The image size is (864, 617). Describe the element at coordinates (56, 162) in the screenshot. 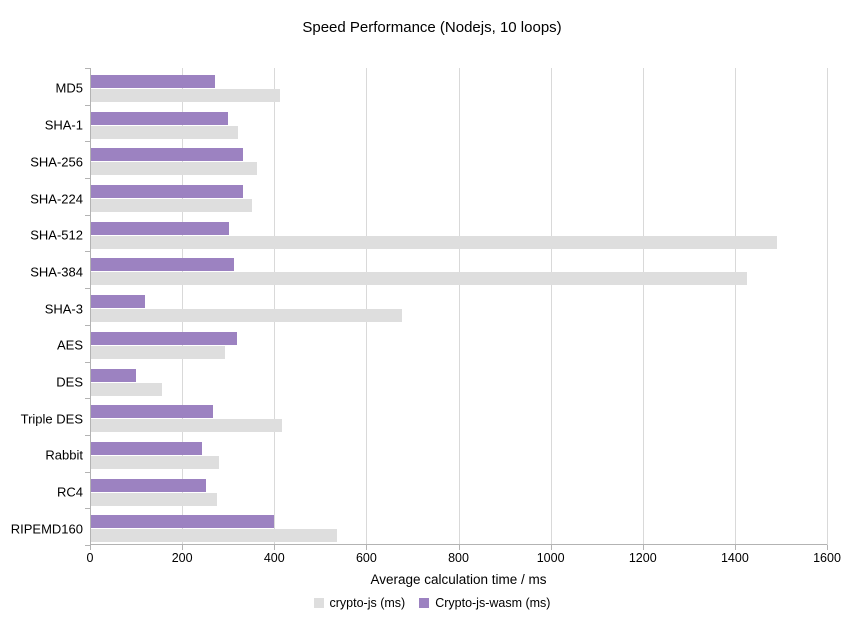

I see `category-label: SHA-256` at that location.